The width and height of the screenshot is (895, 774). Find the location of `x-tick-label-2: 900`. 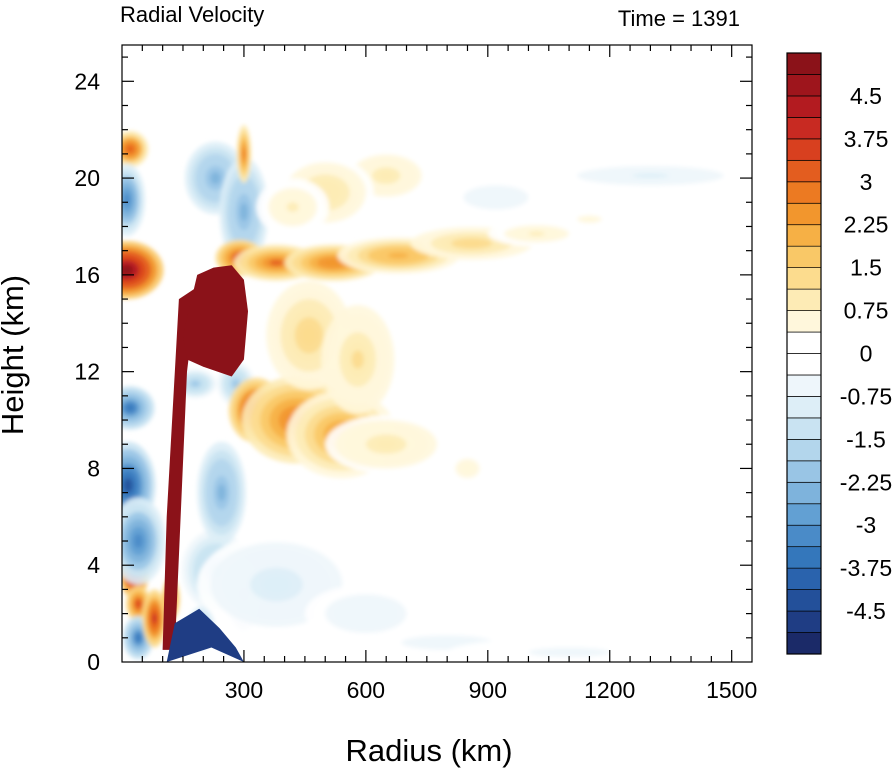

x-tick-label-2: 900 is located at coordinates (488, 690).